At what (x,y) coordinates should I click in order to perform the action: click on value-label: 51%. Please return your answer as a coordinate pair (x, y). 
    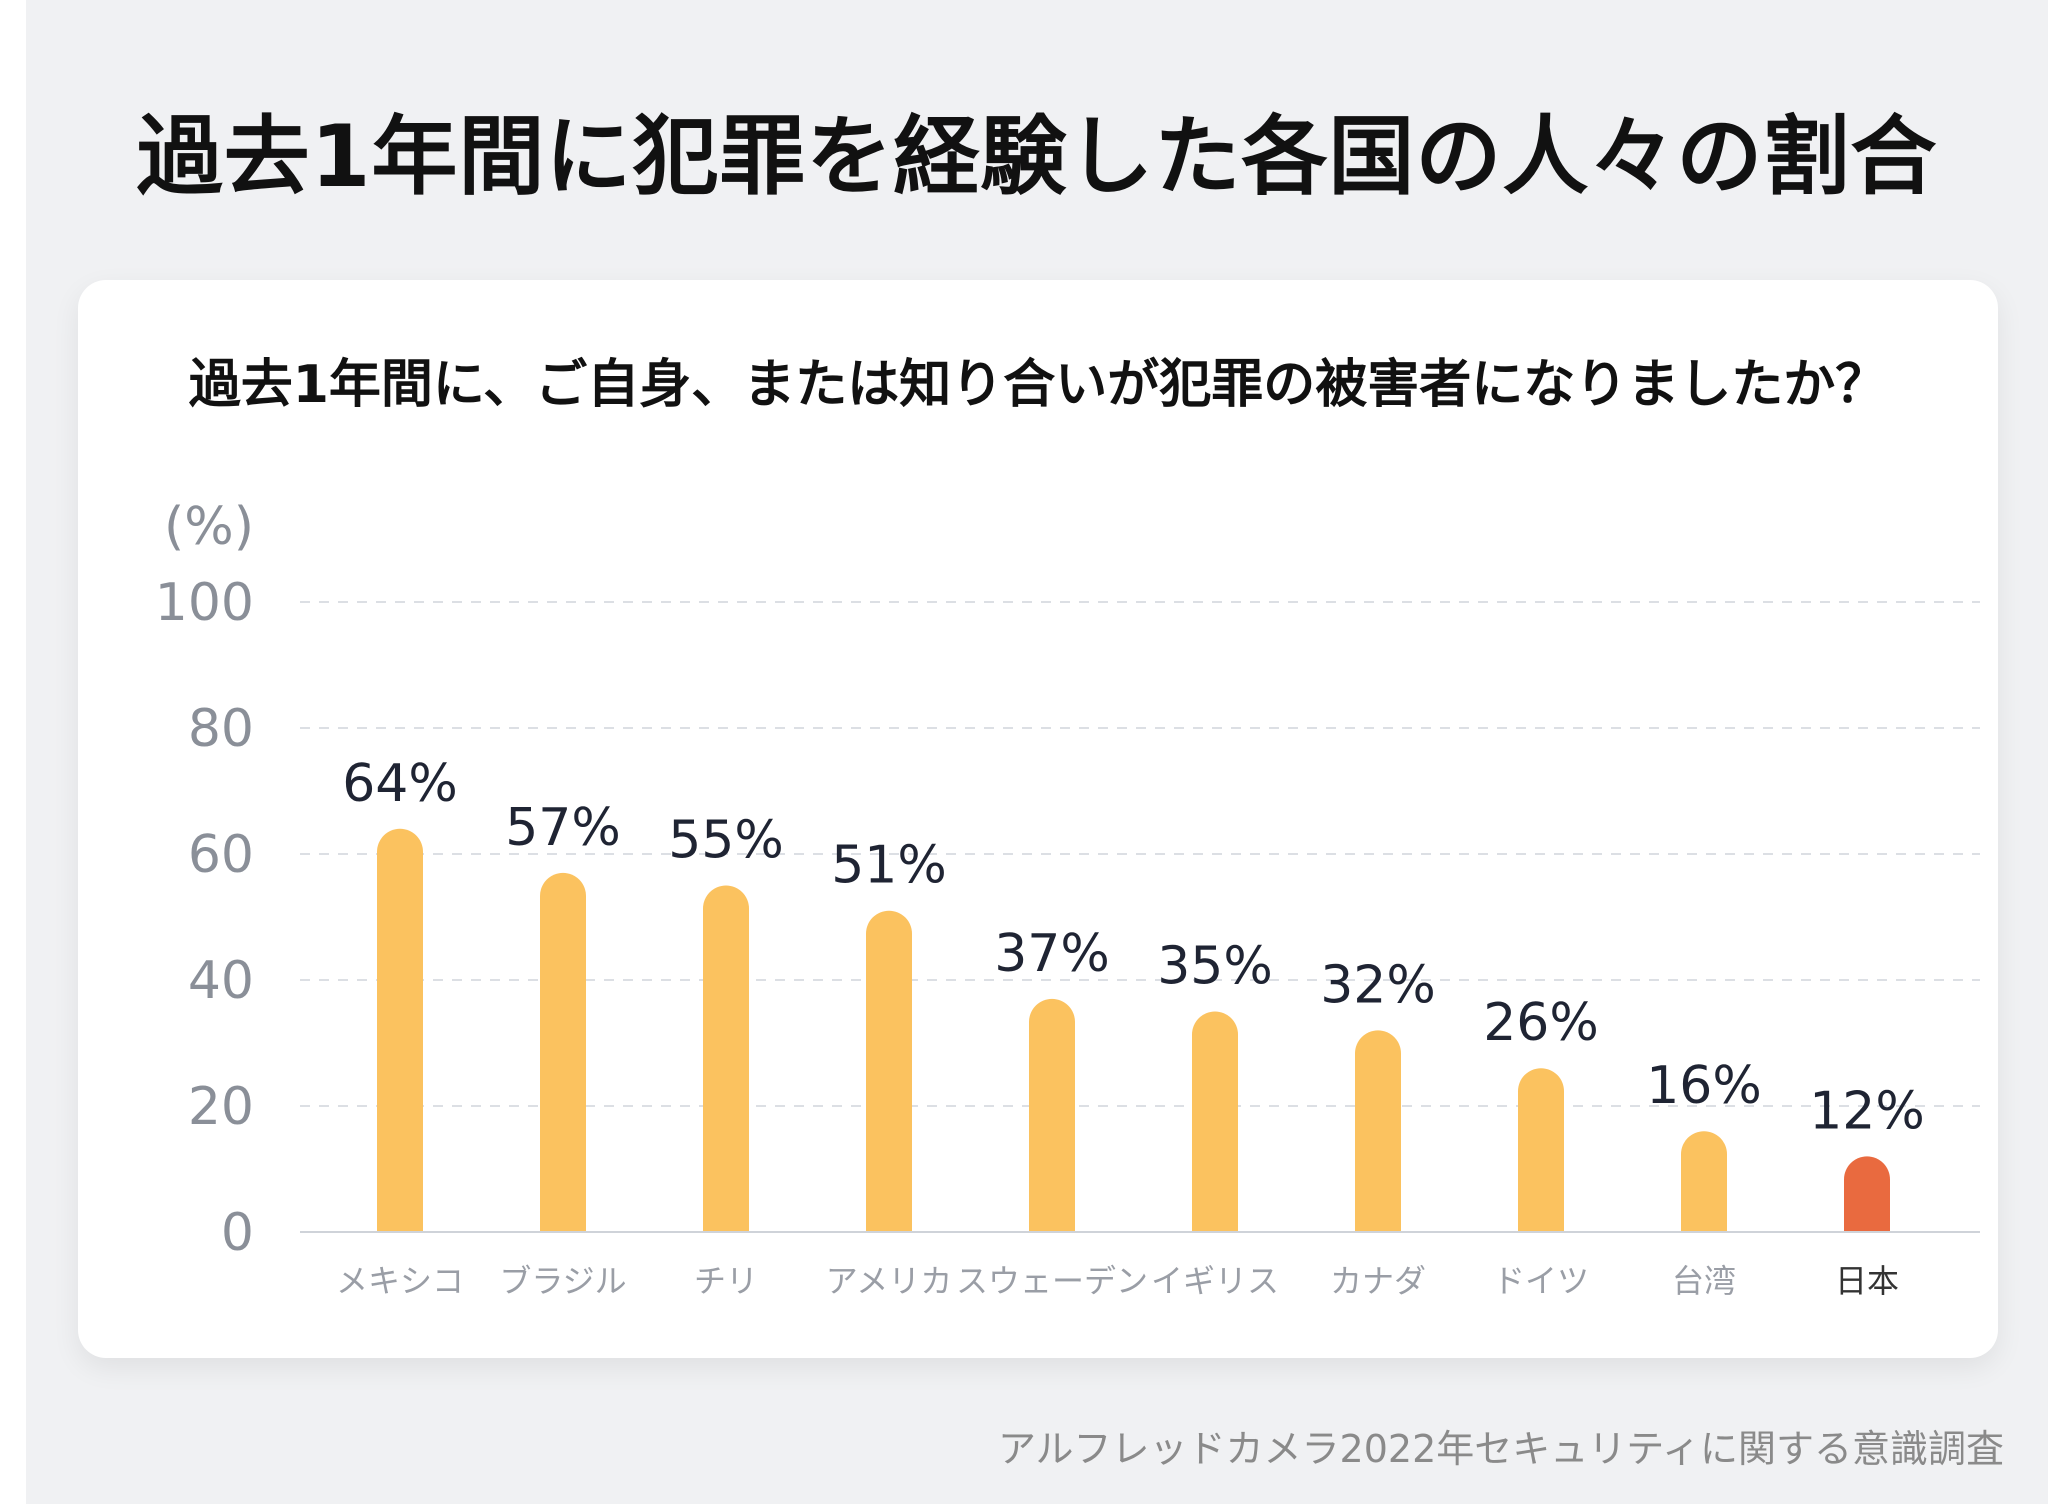
    Looking at the image, I should click on (889, 866).